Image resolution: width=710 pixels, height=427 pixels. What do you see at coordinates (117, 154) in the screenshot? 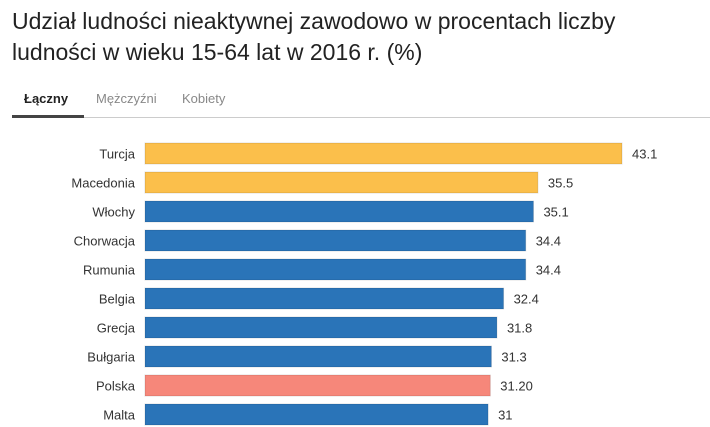
I see `category-label: Turcja` at bounding box center [117, 154].